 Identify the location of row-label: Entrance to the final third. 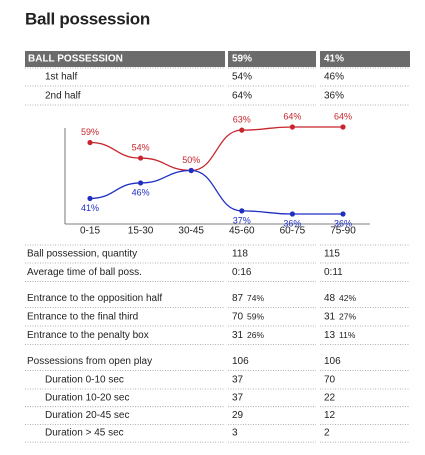
(82, 317).